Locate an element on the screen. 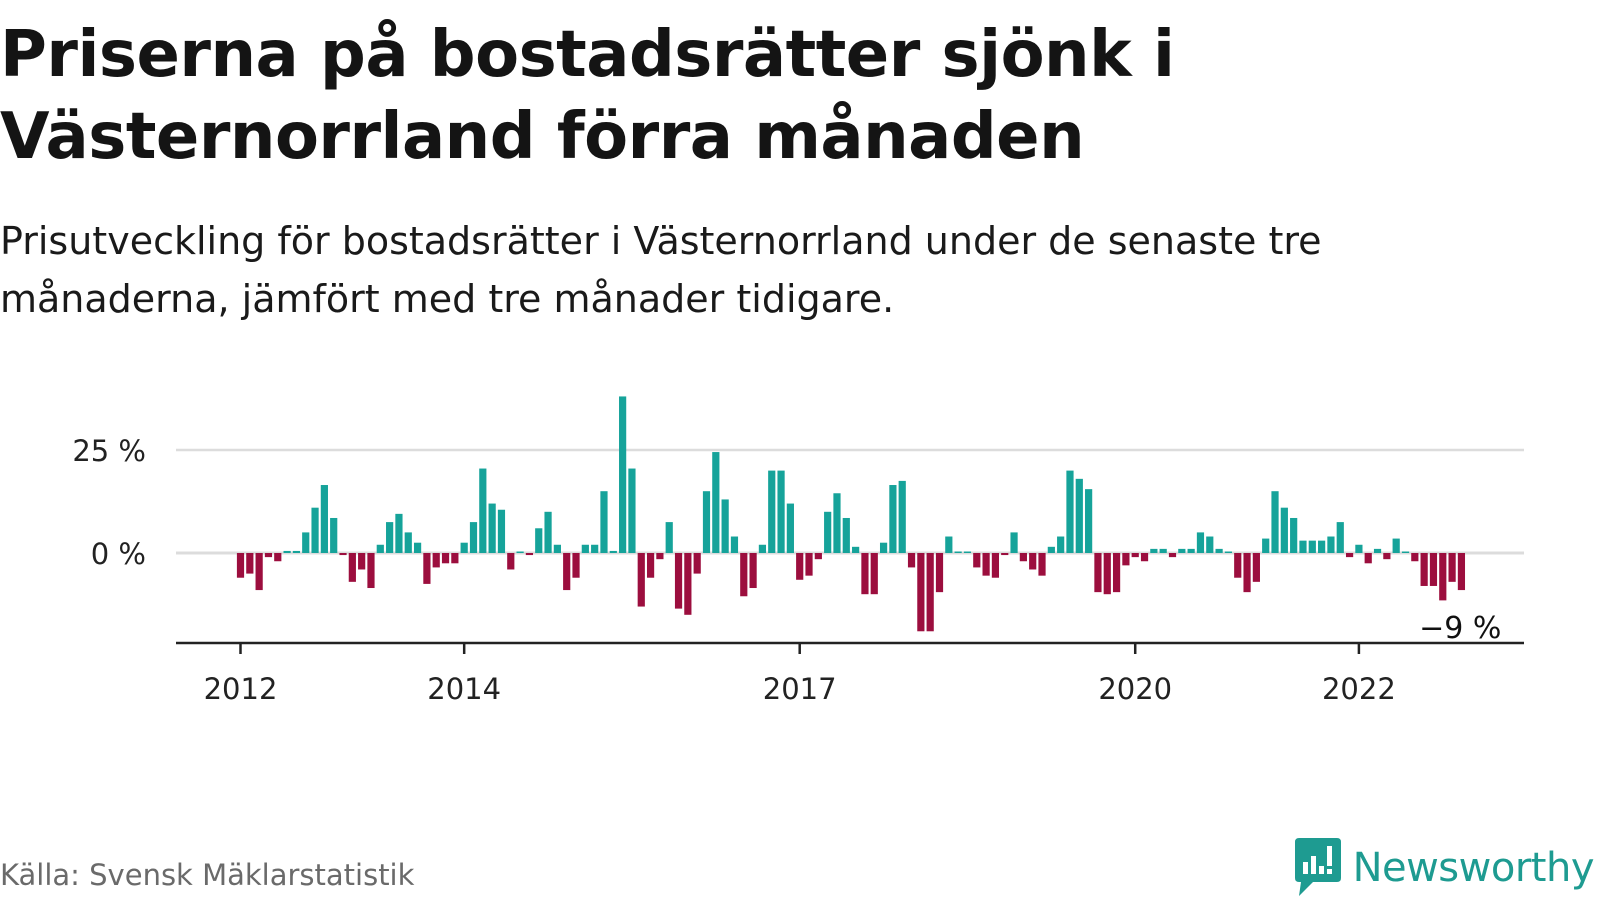 This screenshot has height=900, width=1600. x-tick-label: 2012 is located at coordinates (241, 689).